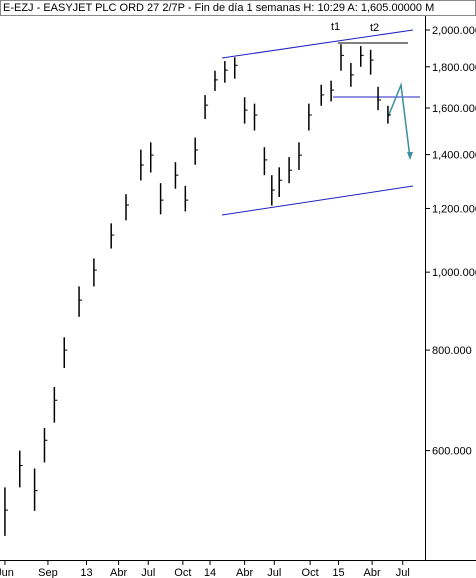  I want to click on y-tick-label: 1,000.000, so click(454, 273).